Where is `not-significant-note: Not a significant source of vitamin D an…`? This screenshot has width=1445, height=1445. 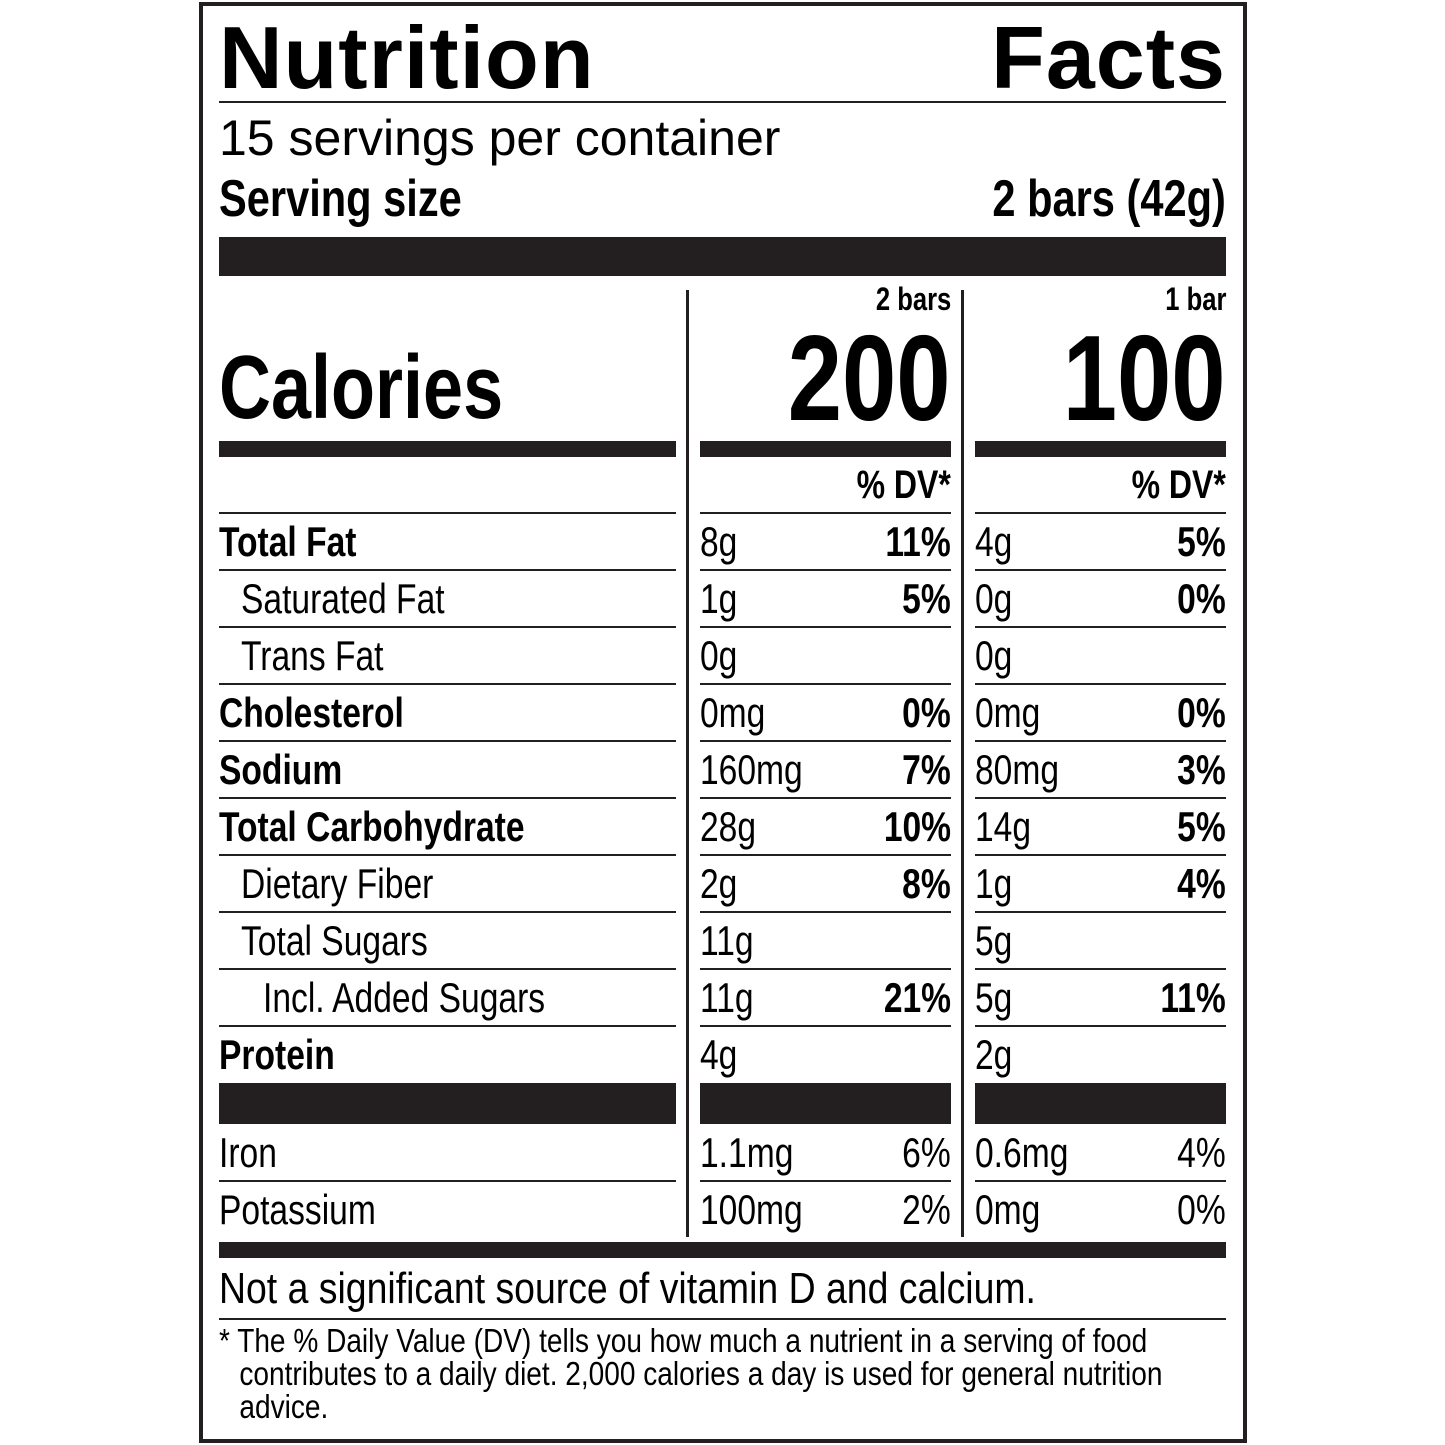 not-significant-note: Not a significant source of vitamin D an… is located at coordinates (627, 1288).